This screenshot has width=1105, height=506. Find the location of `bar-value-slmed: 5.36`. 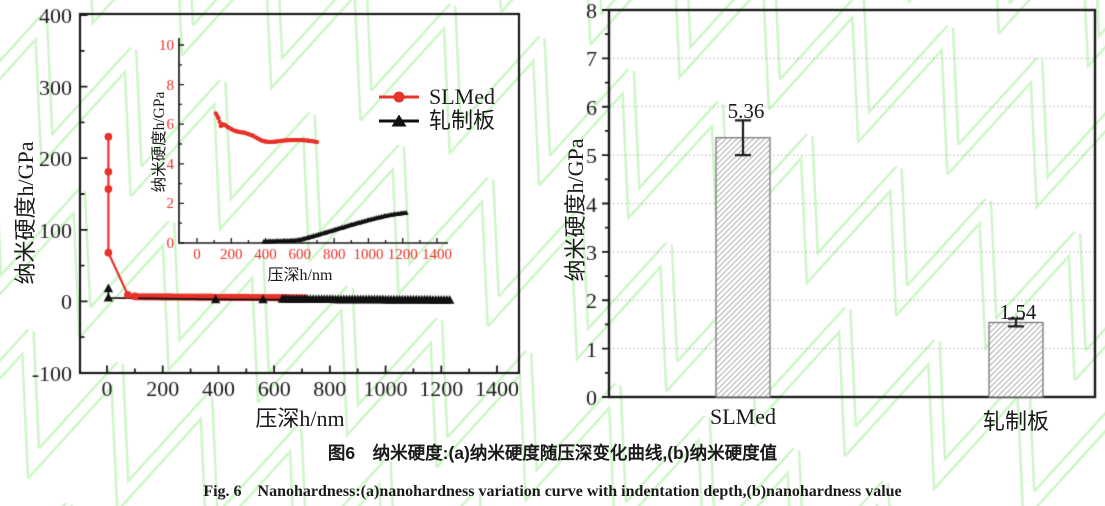

bar-value-slmed: 5.36 is located at coordinates (746, 111).